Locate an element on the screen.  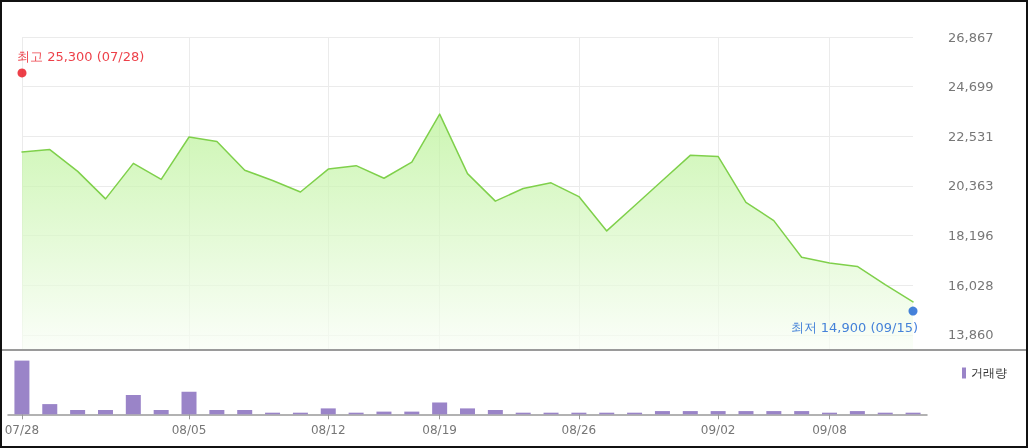
data-label: 최고 25,300 (07/28) is located at coordinates (81, 57).